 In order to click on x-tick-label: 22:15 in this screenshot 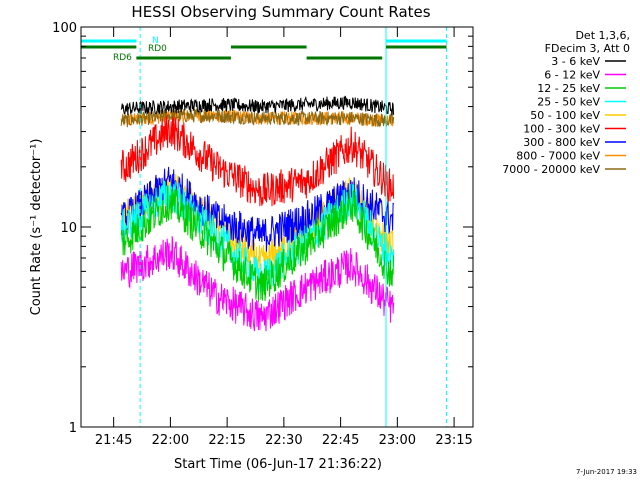, I will do `click(226, 440)`.